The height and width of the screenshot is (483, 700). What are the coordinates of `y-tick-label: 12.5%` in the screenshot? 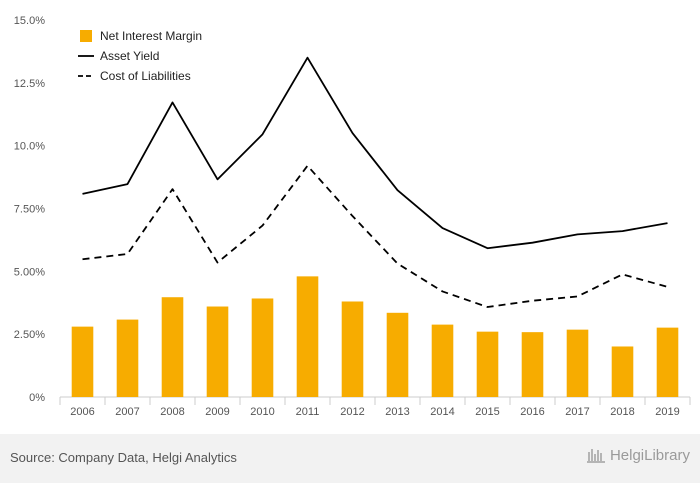 It's located at (29, 84).